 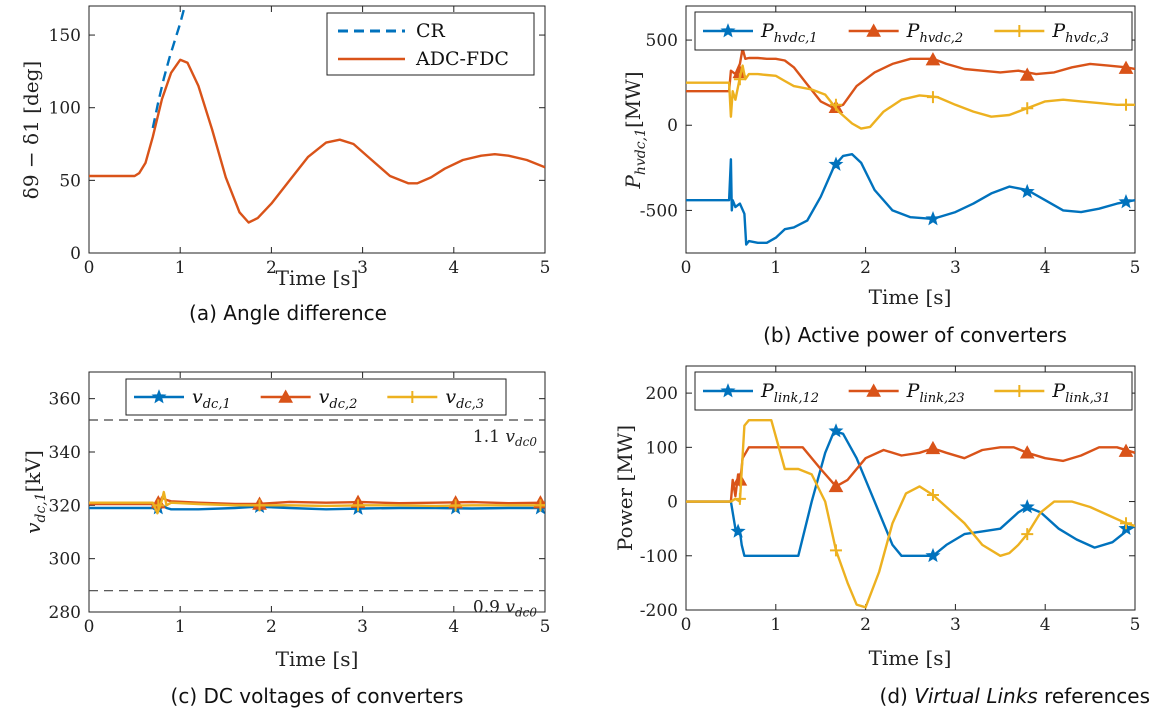 I want to click on reference-label: 1.1 vdc0, so click(x=505, y=438).